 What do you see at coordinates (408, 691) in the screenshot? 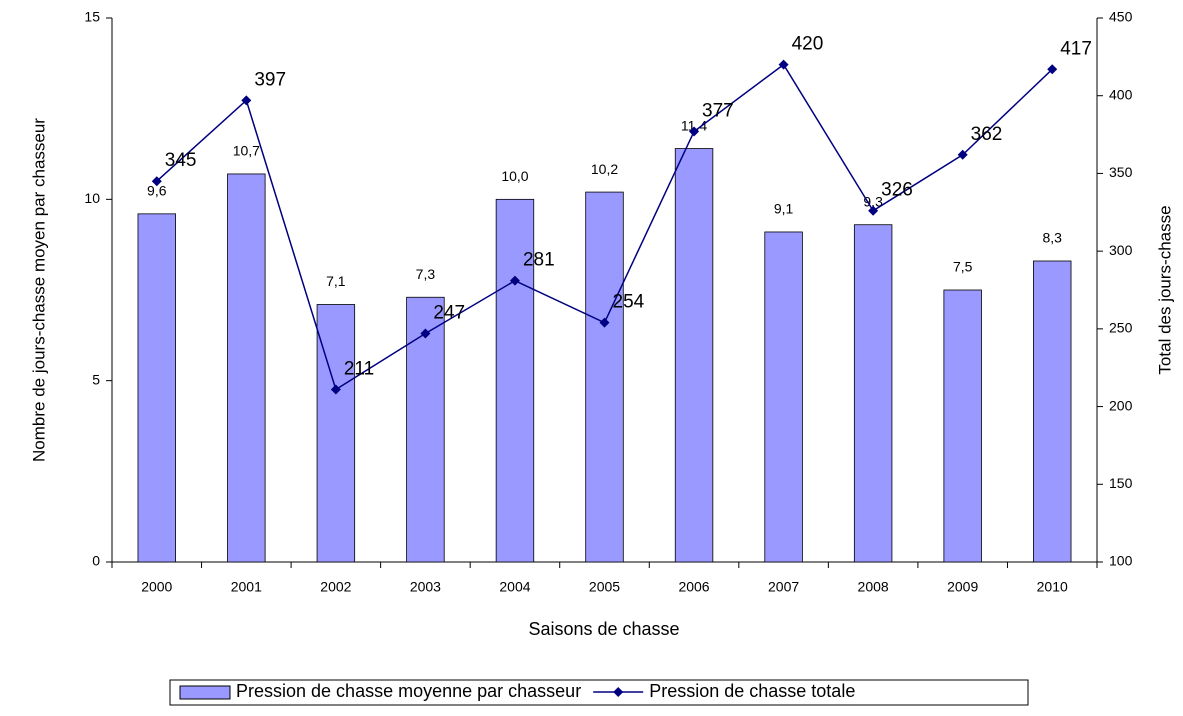
I see `legend-label: Pression de chasse moyenne par chasseur` at bounding box center [408, 691].